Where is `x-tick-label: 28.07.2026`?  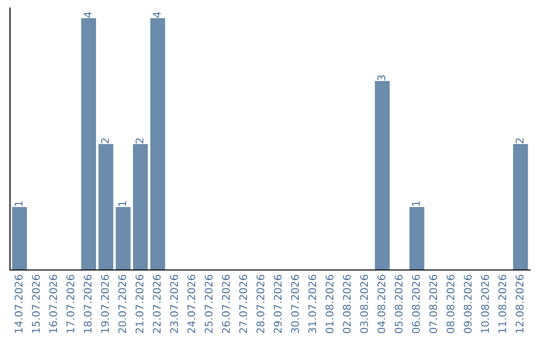
x-tick-label: 28.07.2026 is located at coordinates (260, 304).